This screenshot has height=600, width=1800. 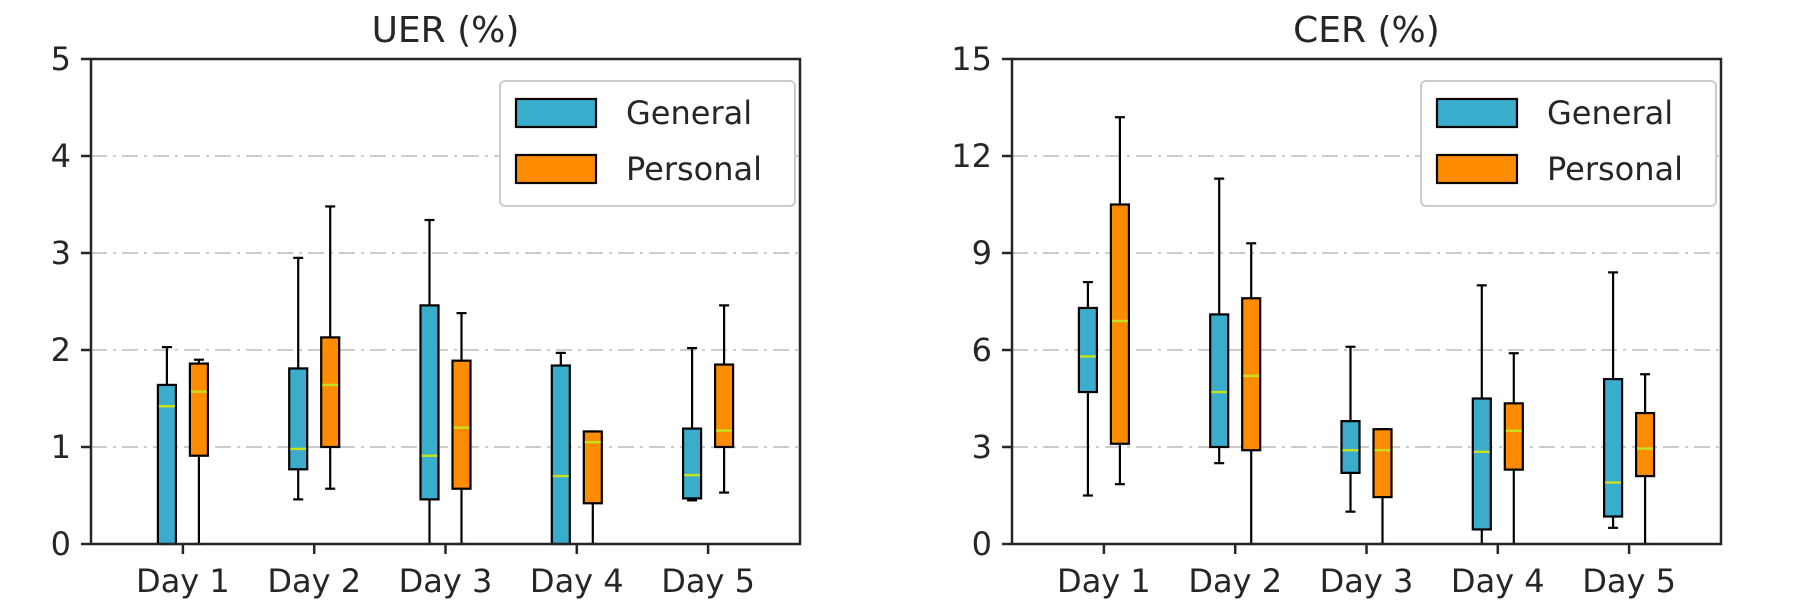 I want to click on y-tick-label: 2, so click(x=61, y=350).